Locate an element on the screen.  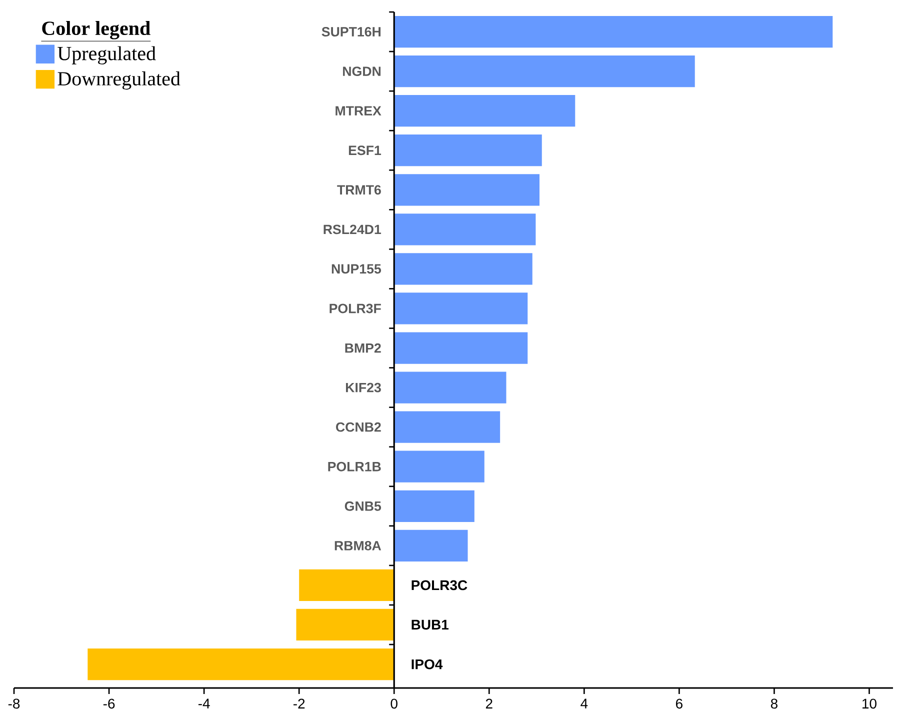
y-tick-label: TRMT6 is located at coordinates (359, 190).